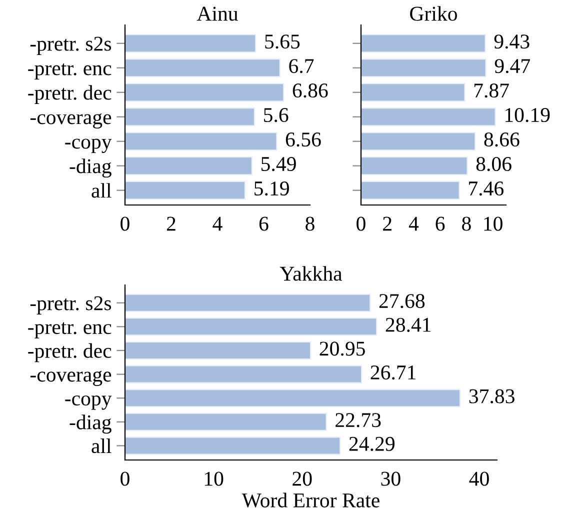 The image size is (561, 523). I want to click on data-label: 10.19, so click(527, 115).